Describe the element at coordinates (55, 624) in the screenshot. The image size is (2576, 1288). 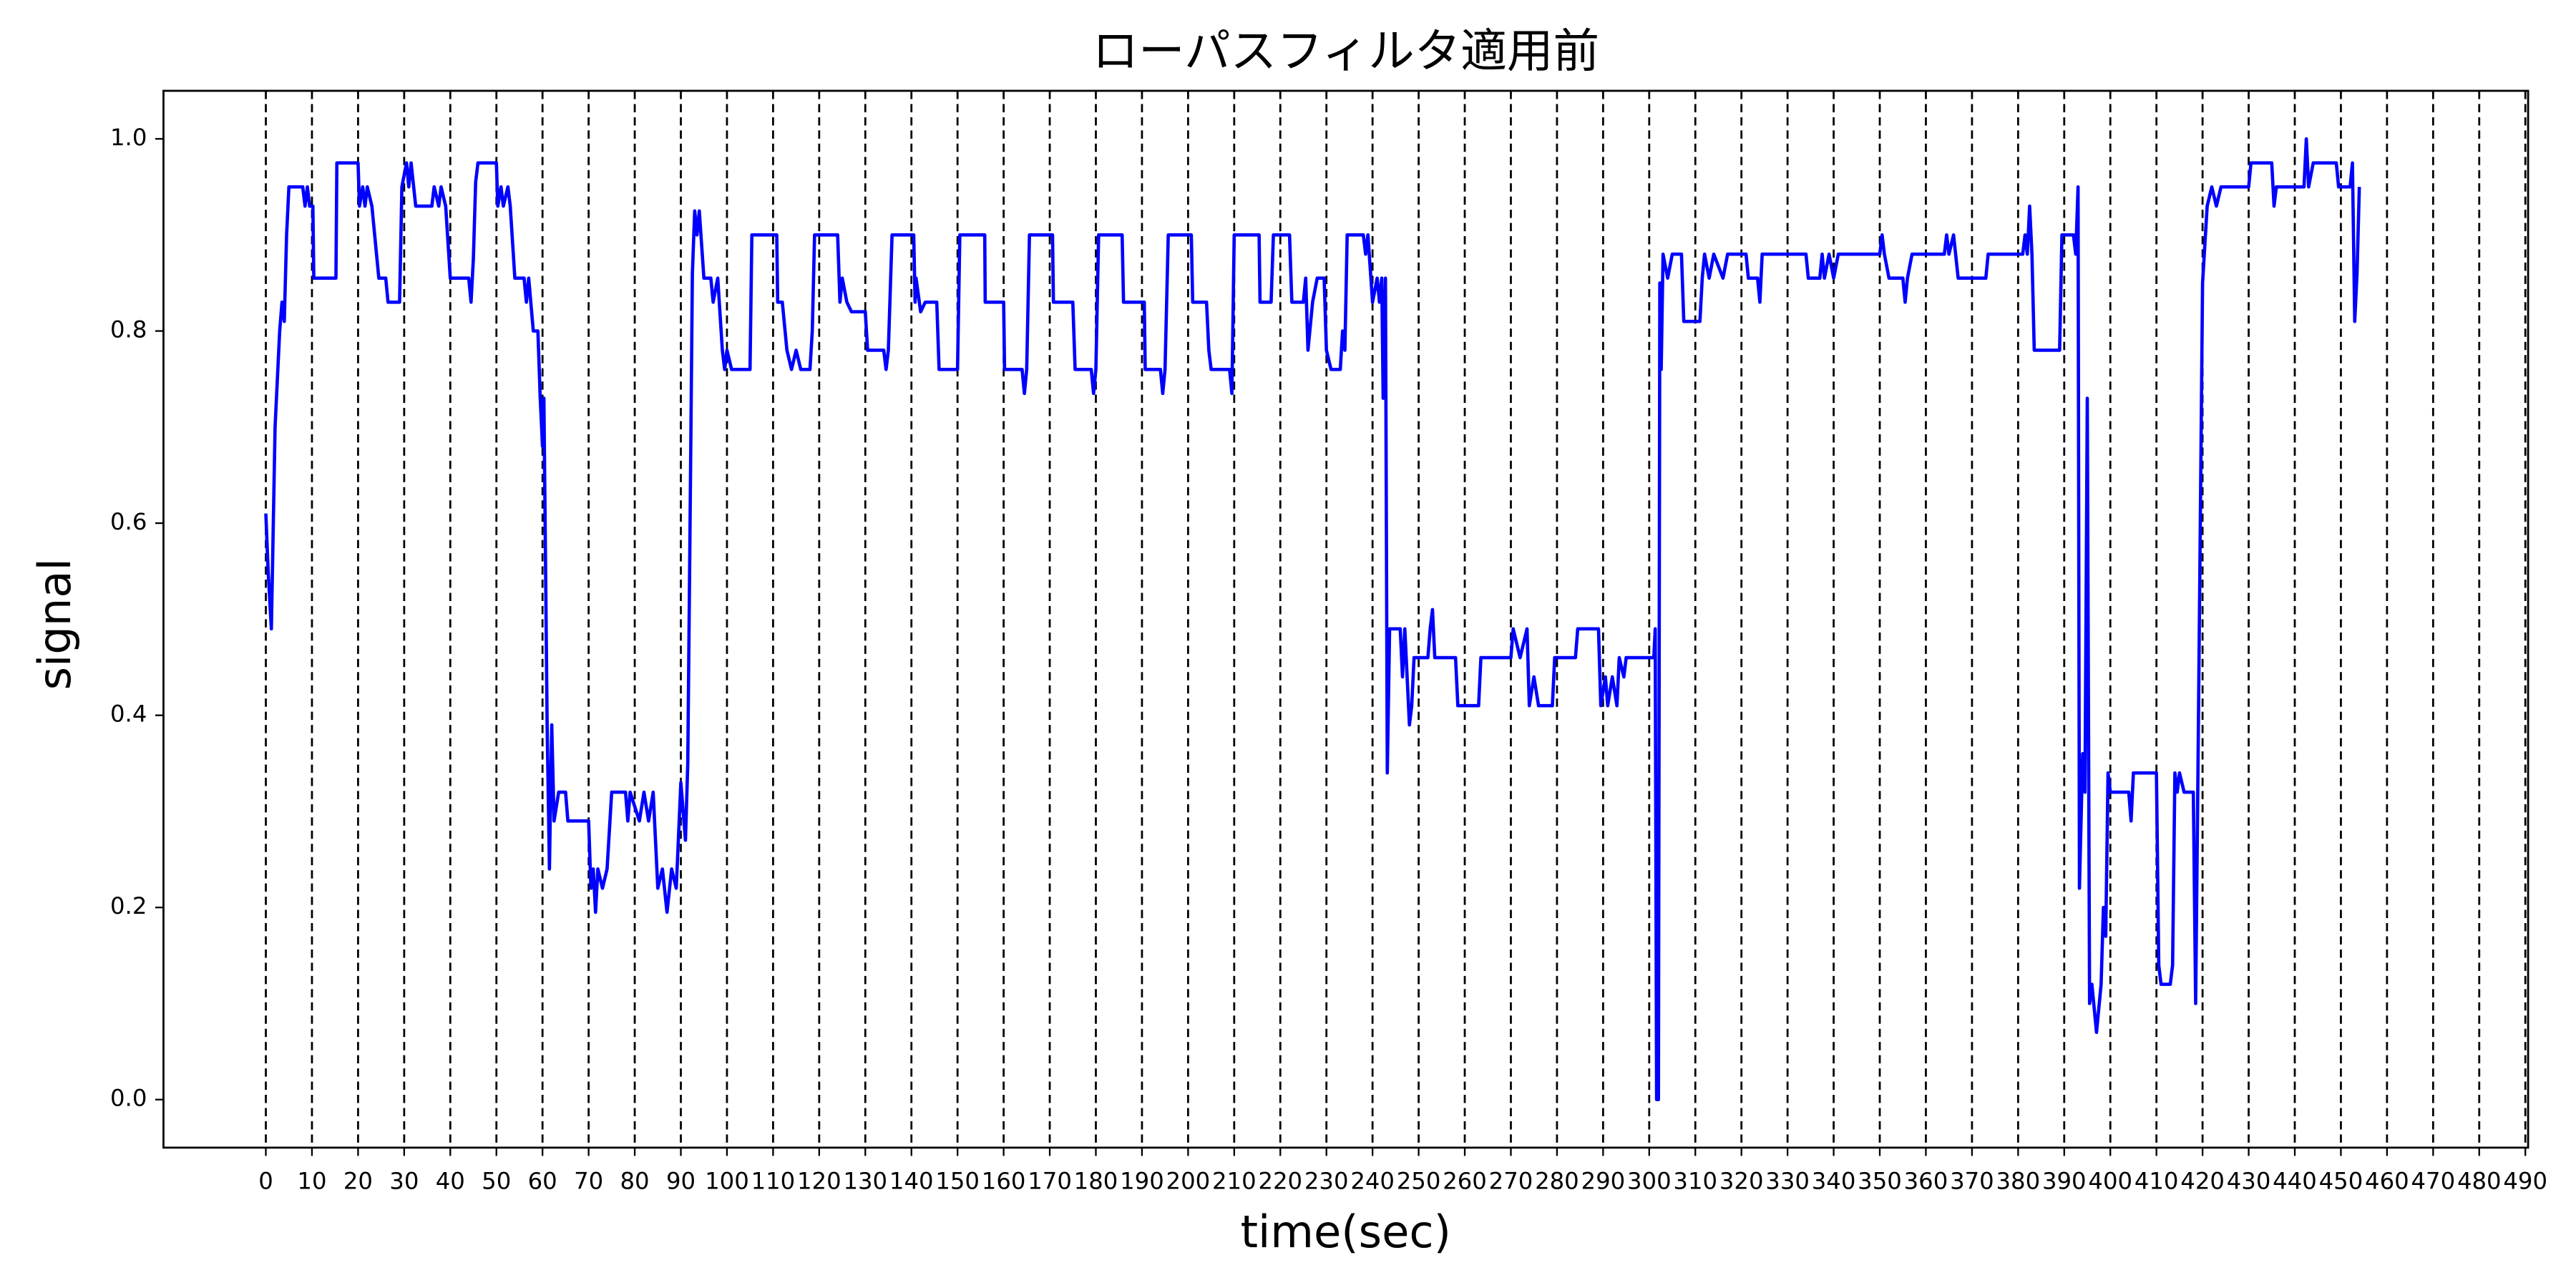
I see `y-axis-label: signal` at that location.